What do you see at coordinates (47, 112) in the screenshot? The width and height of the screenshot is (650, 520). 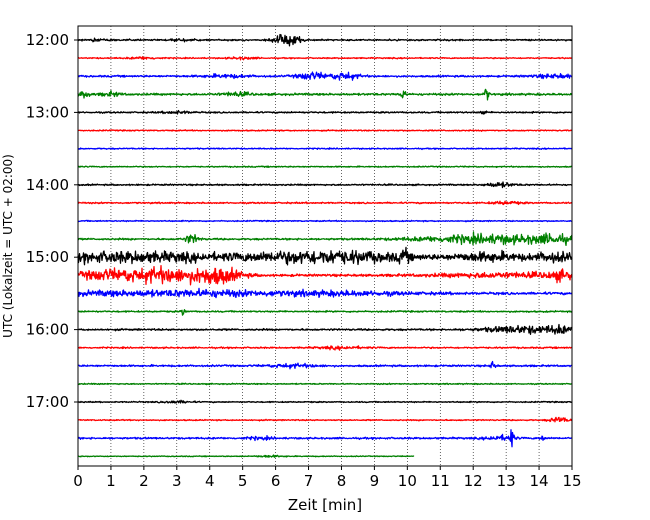 I see `y-tick-label: 13:00` at bounding box center [47, 112].